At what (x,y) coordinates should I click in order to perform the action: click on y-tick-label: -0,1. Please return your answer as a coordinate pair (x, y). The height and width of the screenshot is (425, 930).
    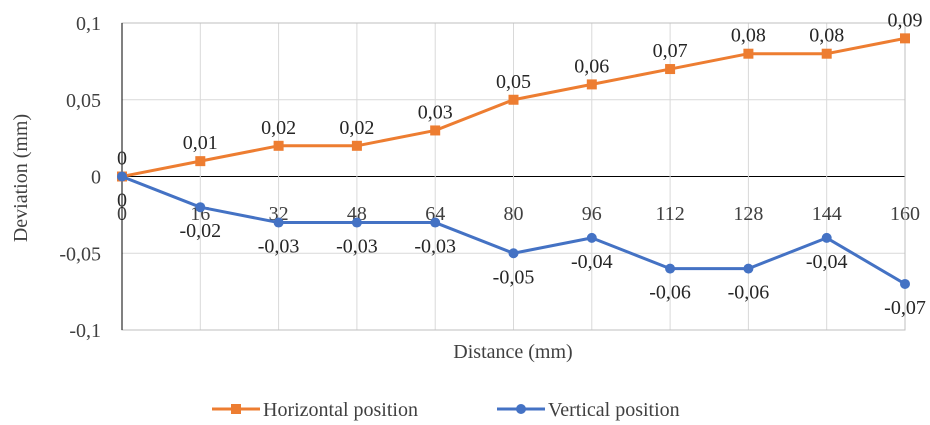
    Looking at the image, I should click on (85, 331).